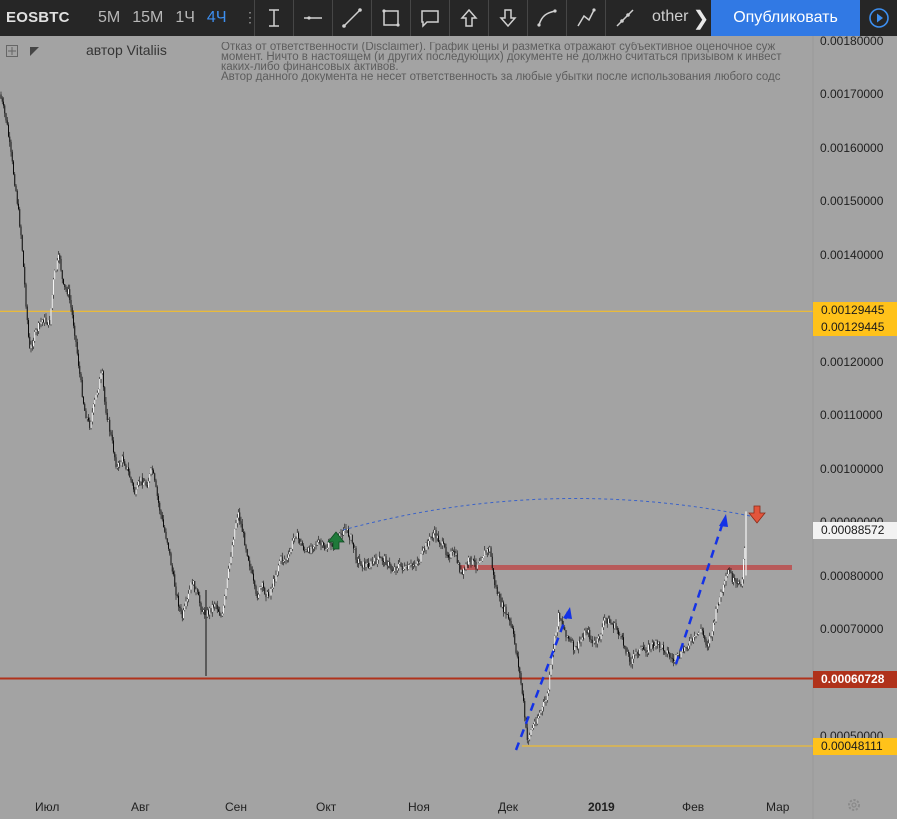  I want to click on interval-5m: 5M, so click(109, 17).